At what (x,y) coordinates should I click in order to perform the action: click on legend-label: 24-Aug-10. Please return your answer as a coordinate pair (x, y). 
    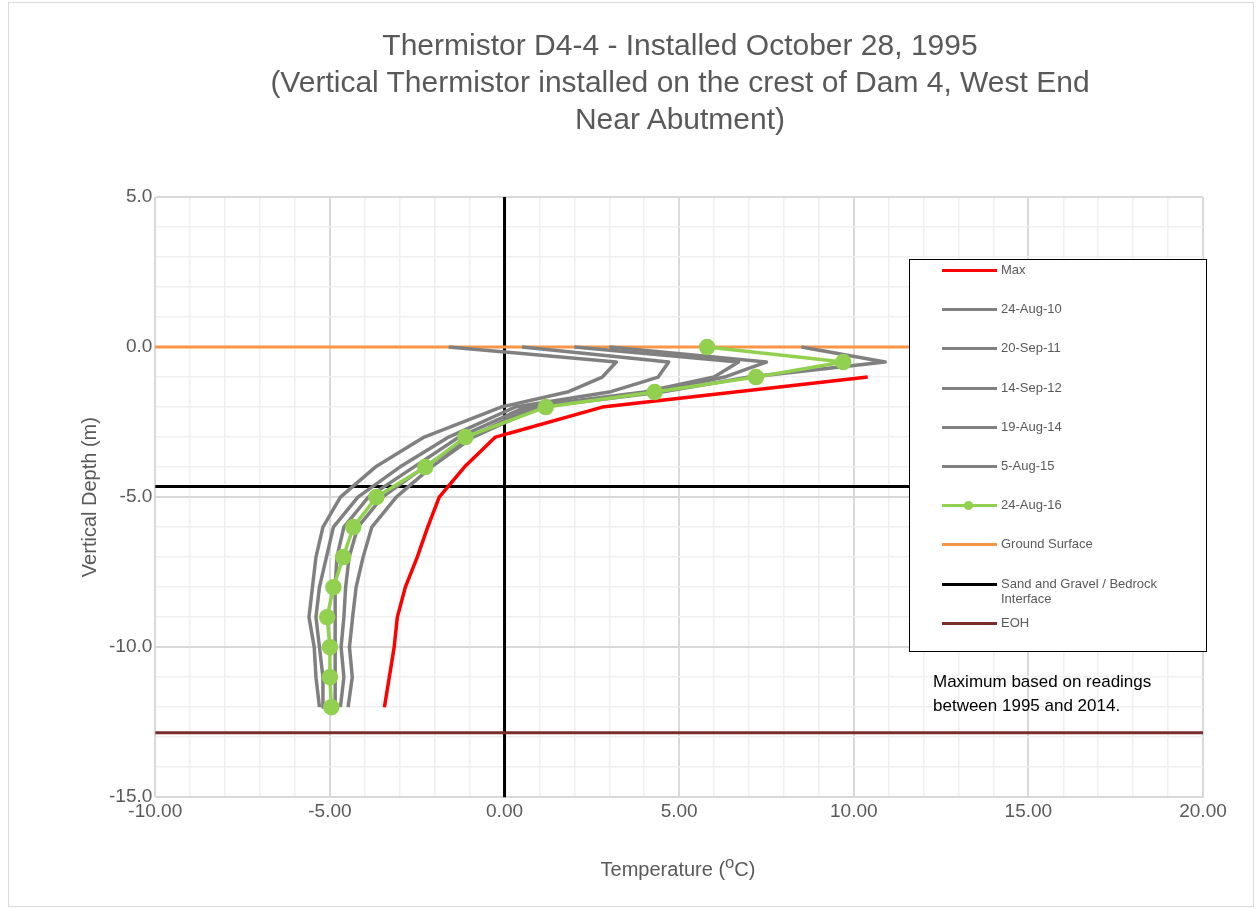
    Looking at the image, I should click on (1032, 309).